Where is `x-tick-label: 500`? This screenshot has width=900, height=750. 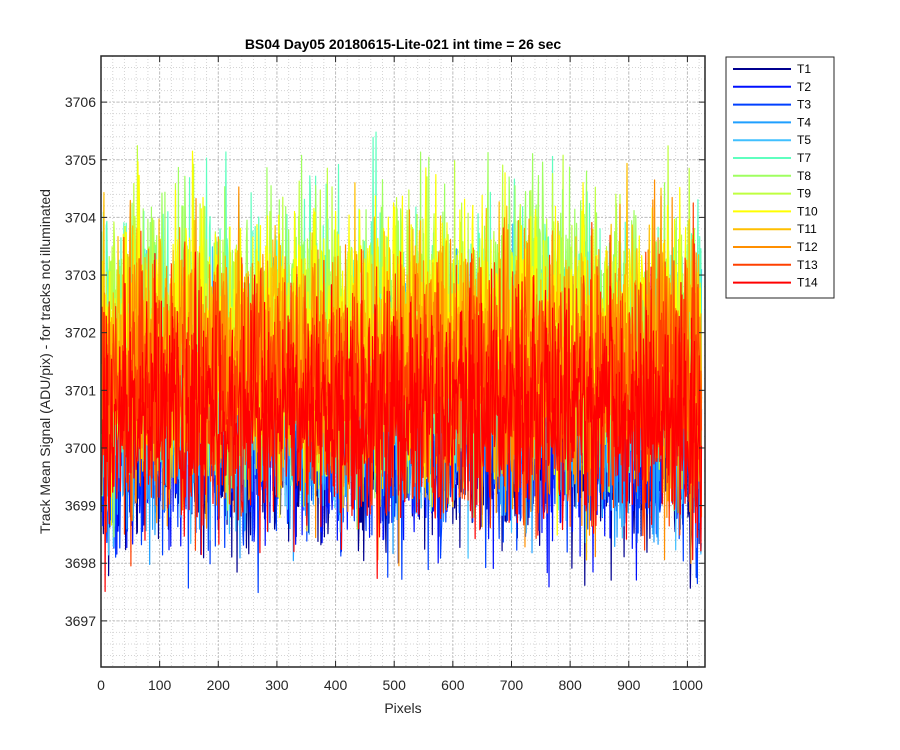
x-tick-label: 500 is located at coordinates (395, 685).